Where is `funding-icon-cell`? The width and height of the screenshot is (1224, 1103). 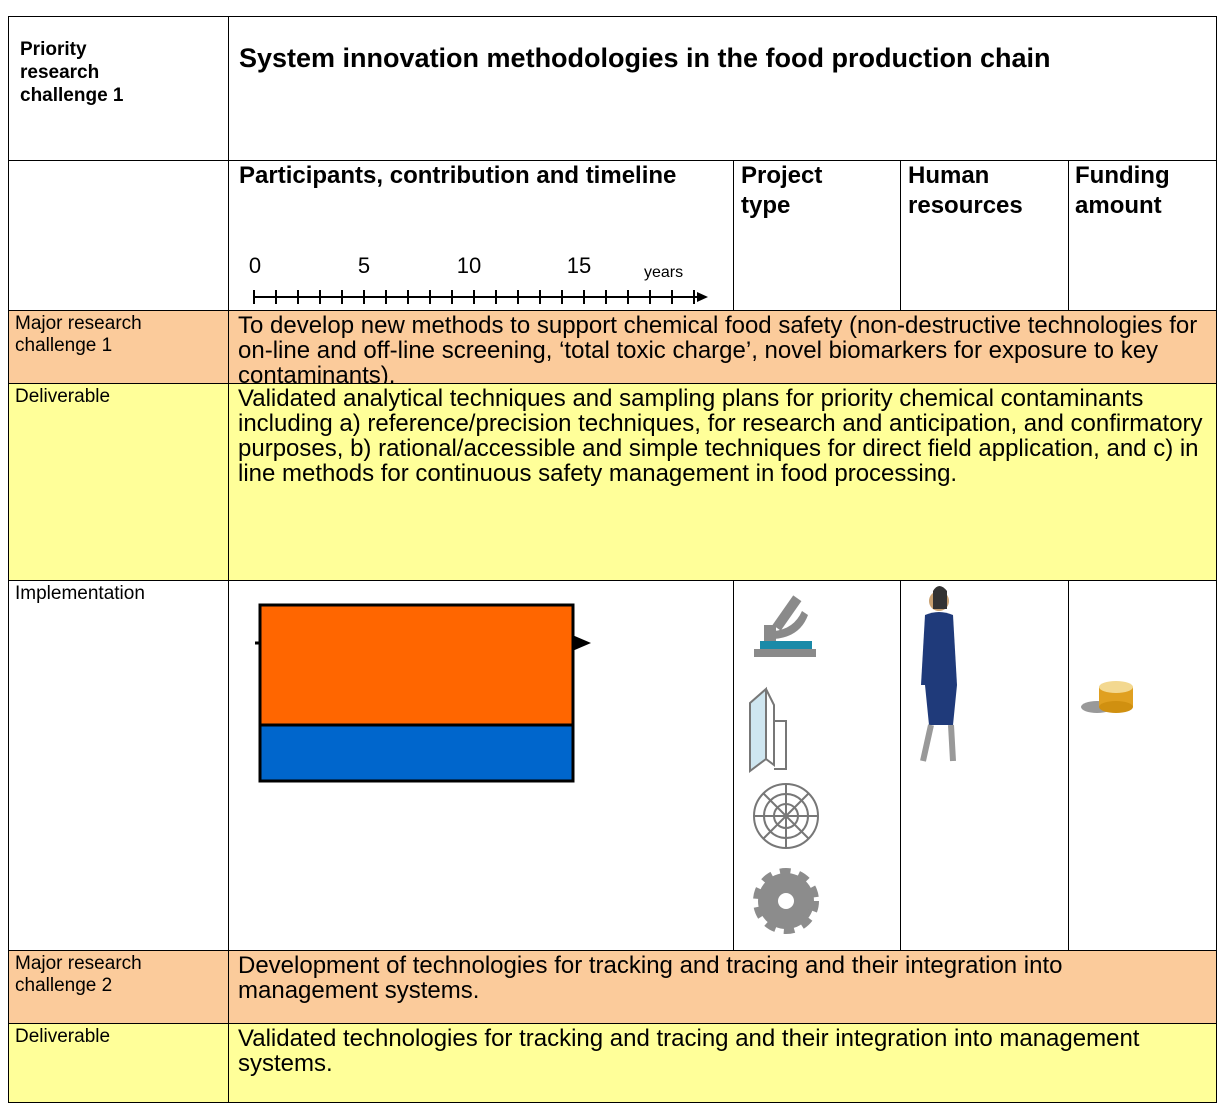 funding-icon-cell is located at coordinates (1142, 765).